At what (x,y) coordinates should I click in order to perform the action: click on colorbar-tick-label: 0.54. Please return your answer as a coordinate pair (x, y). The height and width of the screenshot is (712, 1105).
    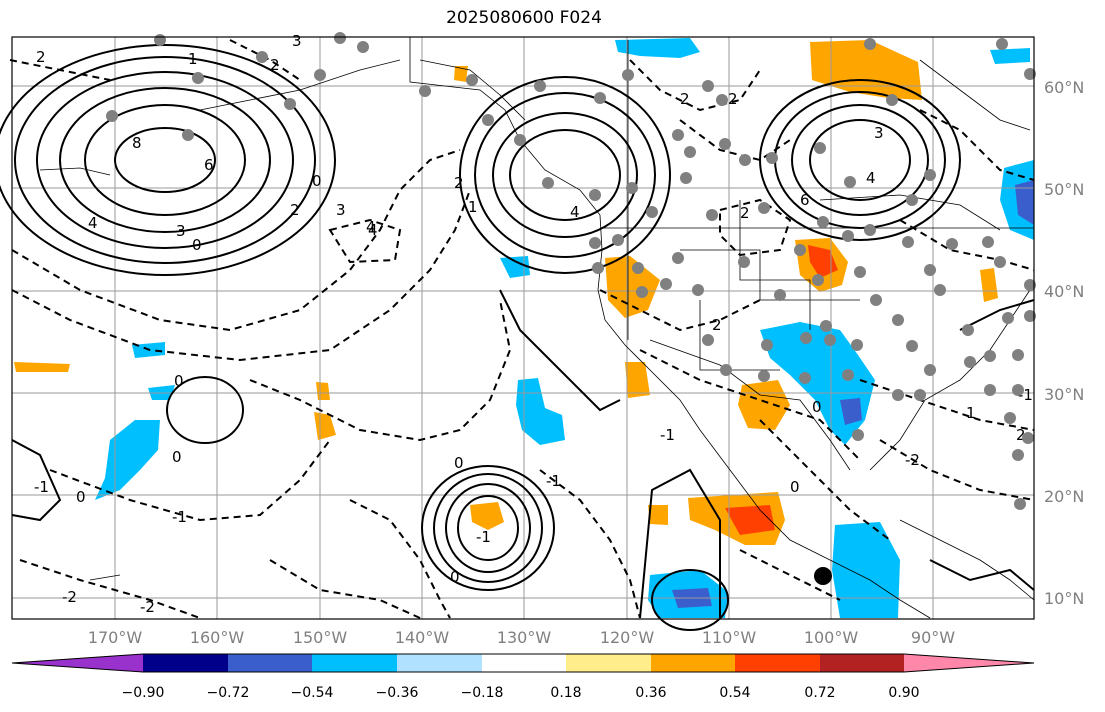
    Looking at the image, I should click on (734, 693).